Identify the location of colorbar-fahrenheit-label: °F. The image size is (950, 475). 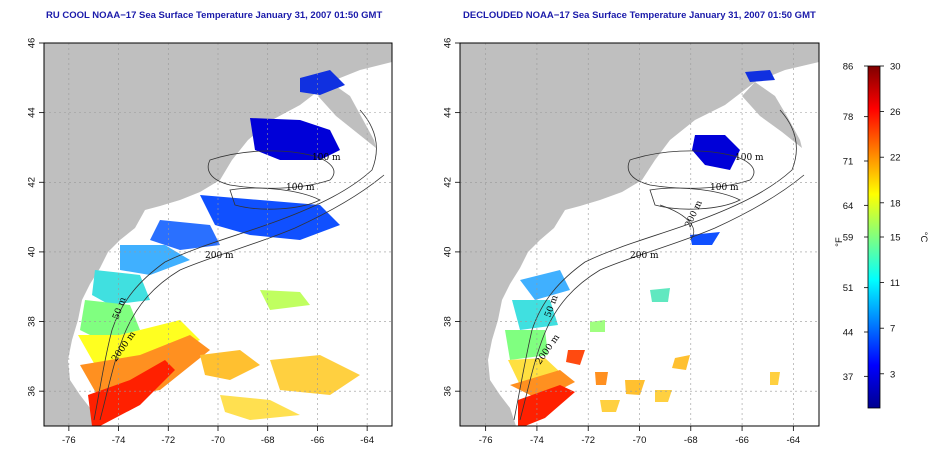
(839, 242).